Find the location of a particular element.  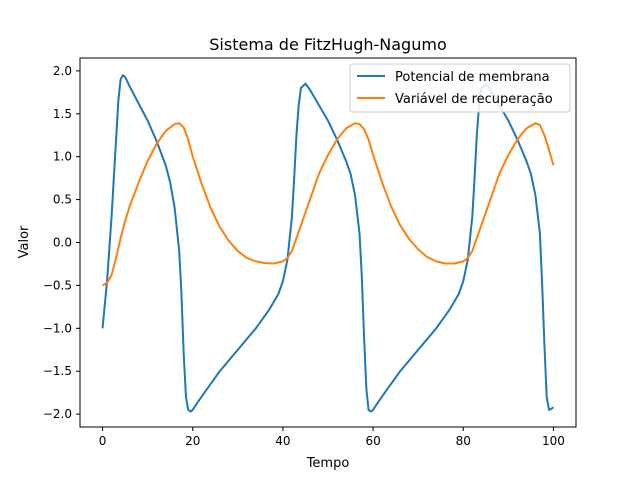

legend-box is located at coordinates (460, 88).